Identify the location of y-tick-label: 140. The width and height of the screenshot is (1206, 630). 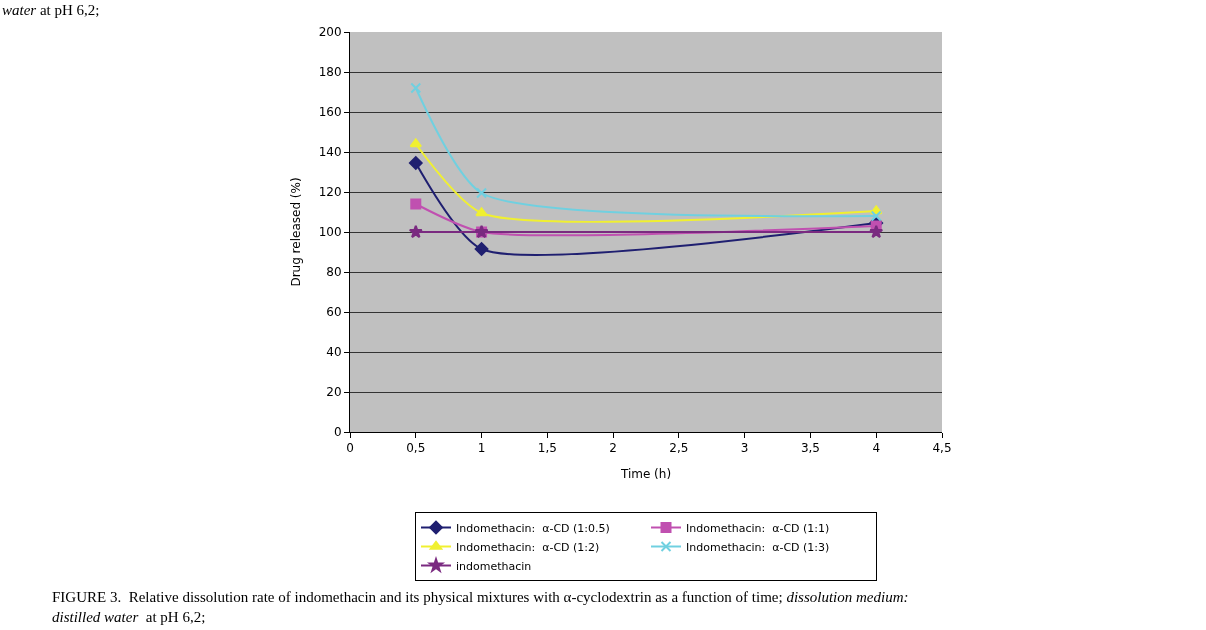
(330, 152).